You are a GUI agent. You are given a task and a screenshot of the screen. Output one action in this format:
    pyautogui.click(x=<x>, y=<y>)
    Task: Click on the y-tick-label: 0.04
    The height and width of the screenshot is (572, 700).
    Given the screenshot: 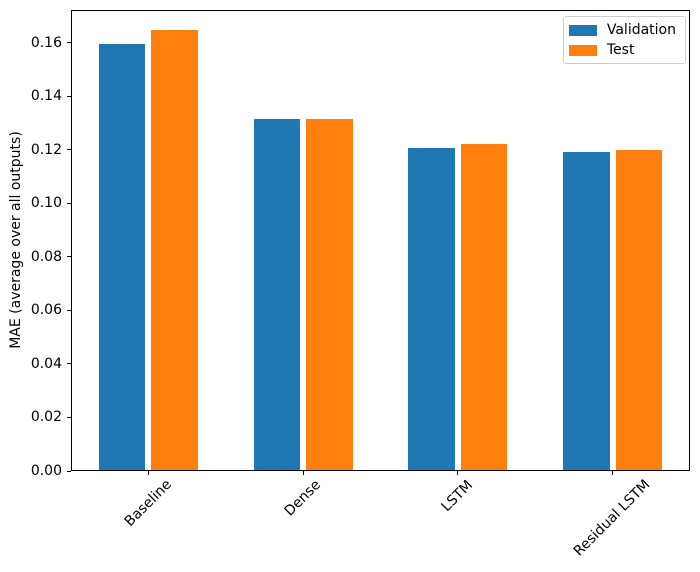 What is the action you would take?
    pyautogui.click(x=46, y=363)
    